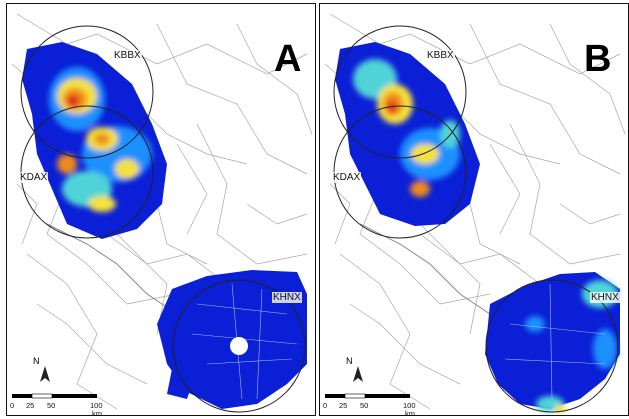 This screenshot has height=419, width=629. Describe the element at coordinates (598, 59) in the screenshot. I see `panel-b-label: B` at that location.